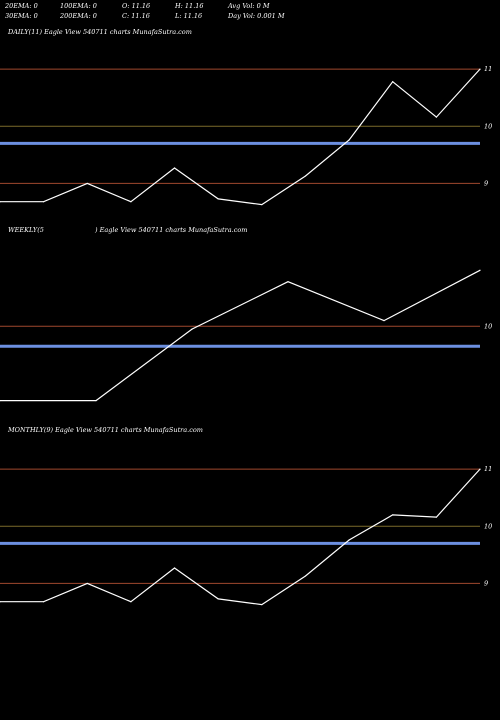  What do you see at coordinates (488, 126) in the screenshot?
I see `daily-y-tick-label-1: 10` at bounding box center [488, 126].